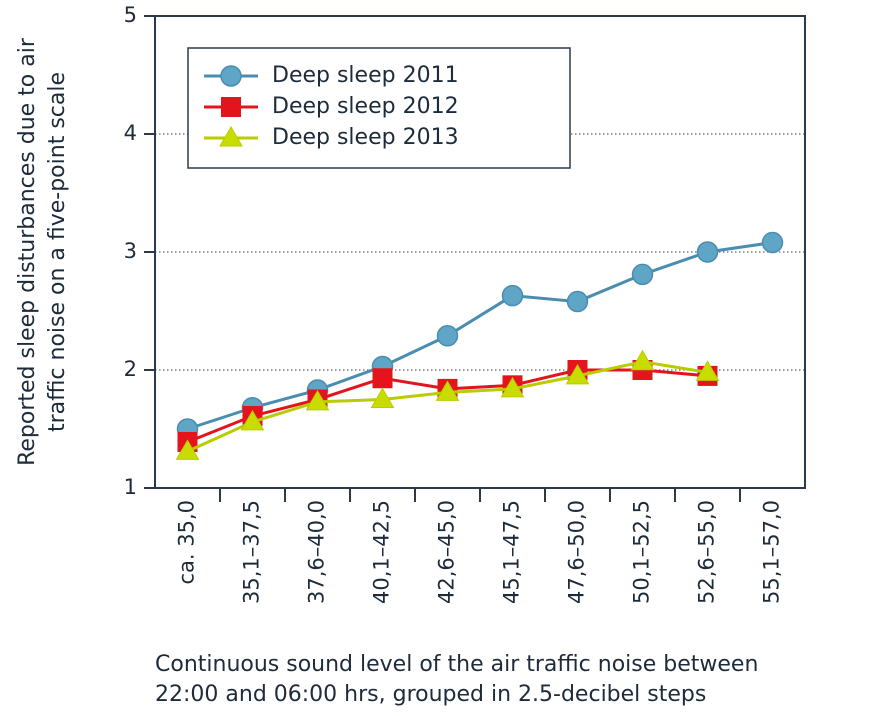 This screenshot has height=716, width=884. Describe the element at coordinates (365, 137) in the screenshot. I see `legend-label: Deep sleep 2013` at that location.